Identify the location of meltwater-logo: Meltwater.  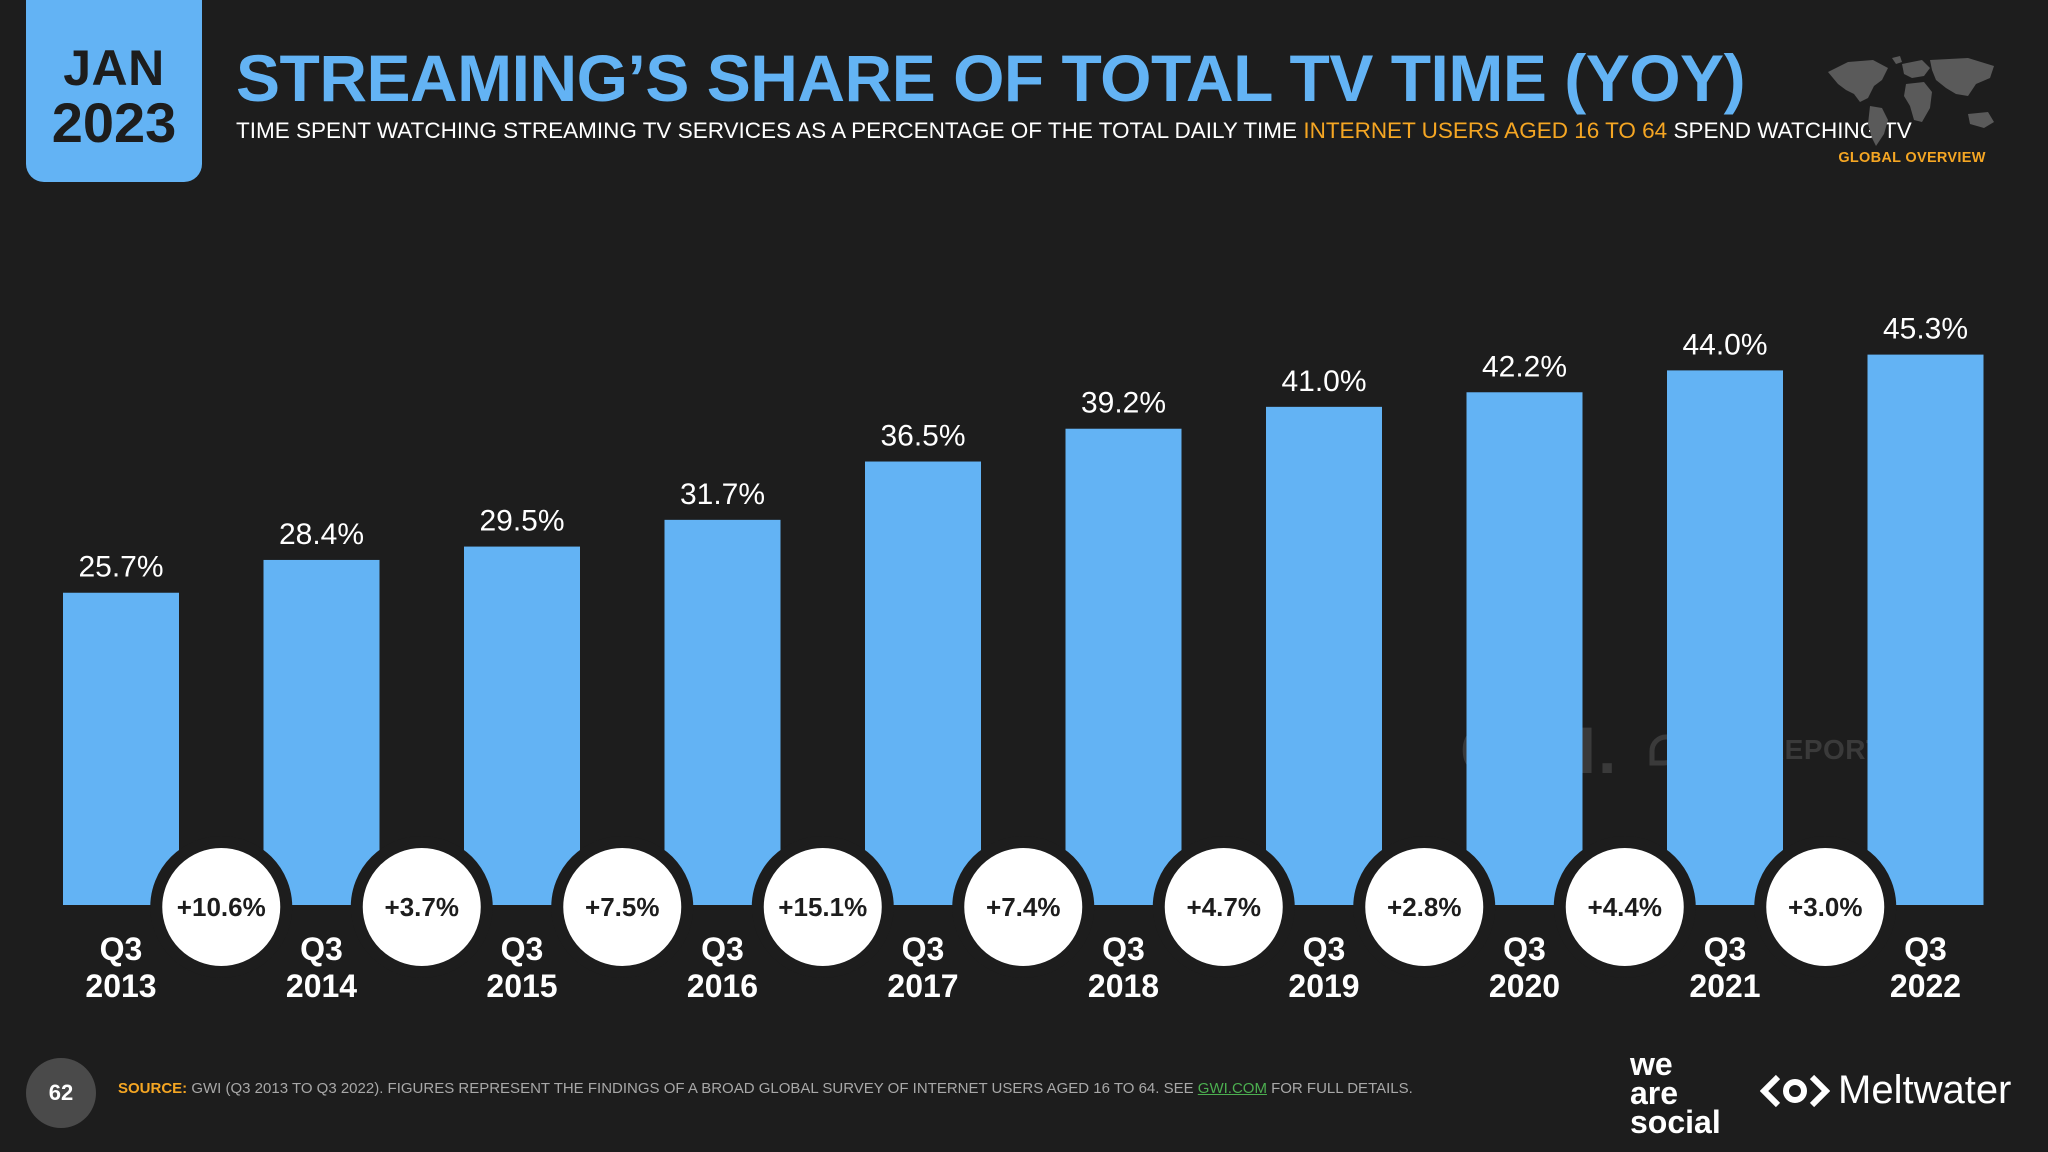
(1885, 1090).